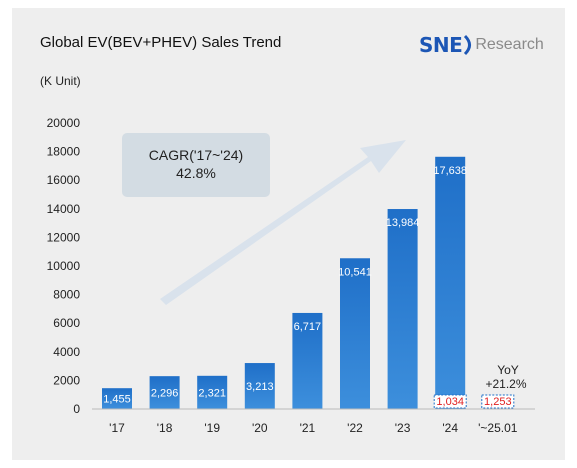 The image size is (577, 468). I want to click on chart-title: Global EV(BEV+PHEV) Sales Trend, so click(161, 42).